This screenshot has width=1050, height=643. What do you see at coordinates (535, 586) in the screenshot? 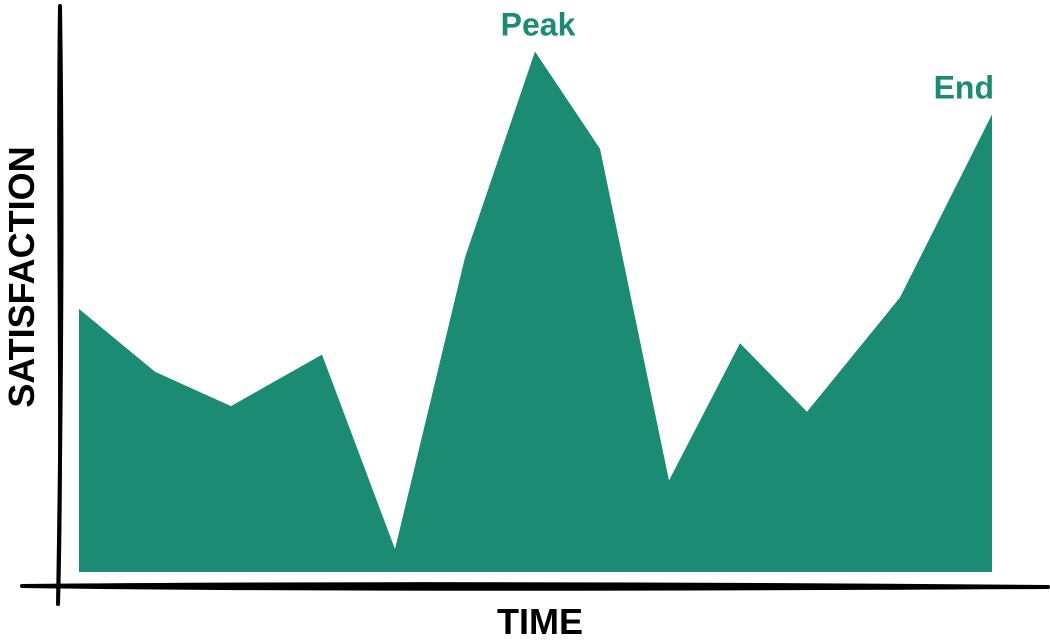
I see `x-axis` at bounding box center [535, 586].